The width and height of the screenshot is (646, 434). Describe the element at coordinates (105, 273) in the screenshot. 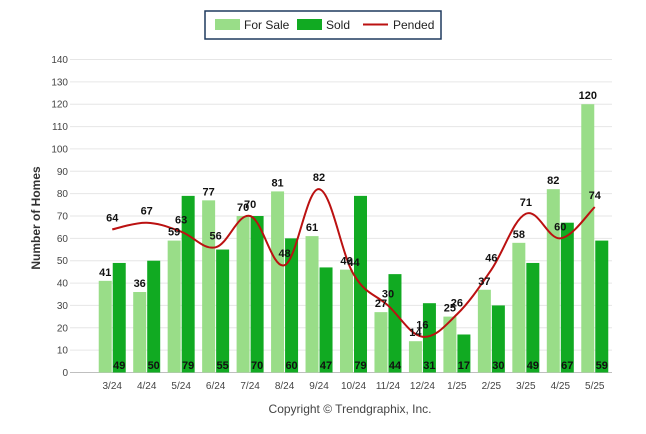

I see `label-for-sale-3-24: 41` at that location.